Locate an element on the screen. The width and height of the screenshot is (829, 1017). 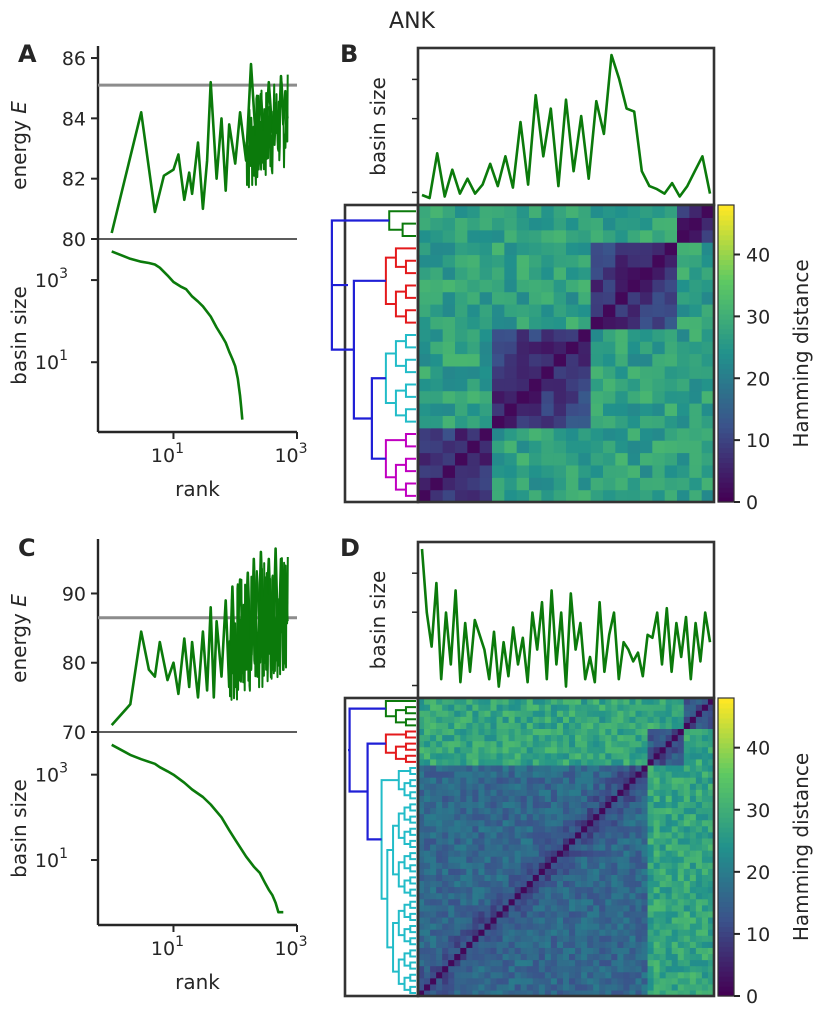
dendrogram-branch-B2 is located at coordinates (400, 353).